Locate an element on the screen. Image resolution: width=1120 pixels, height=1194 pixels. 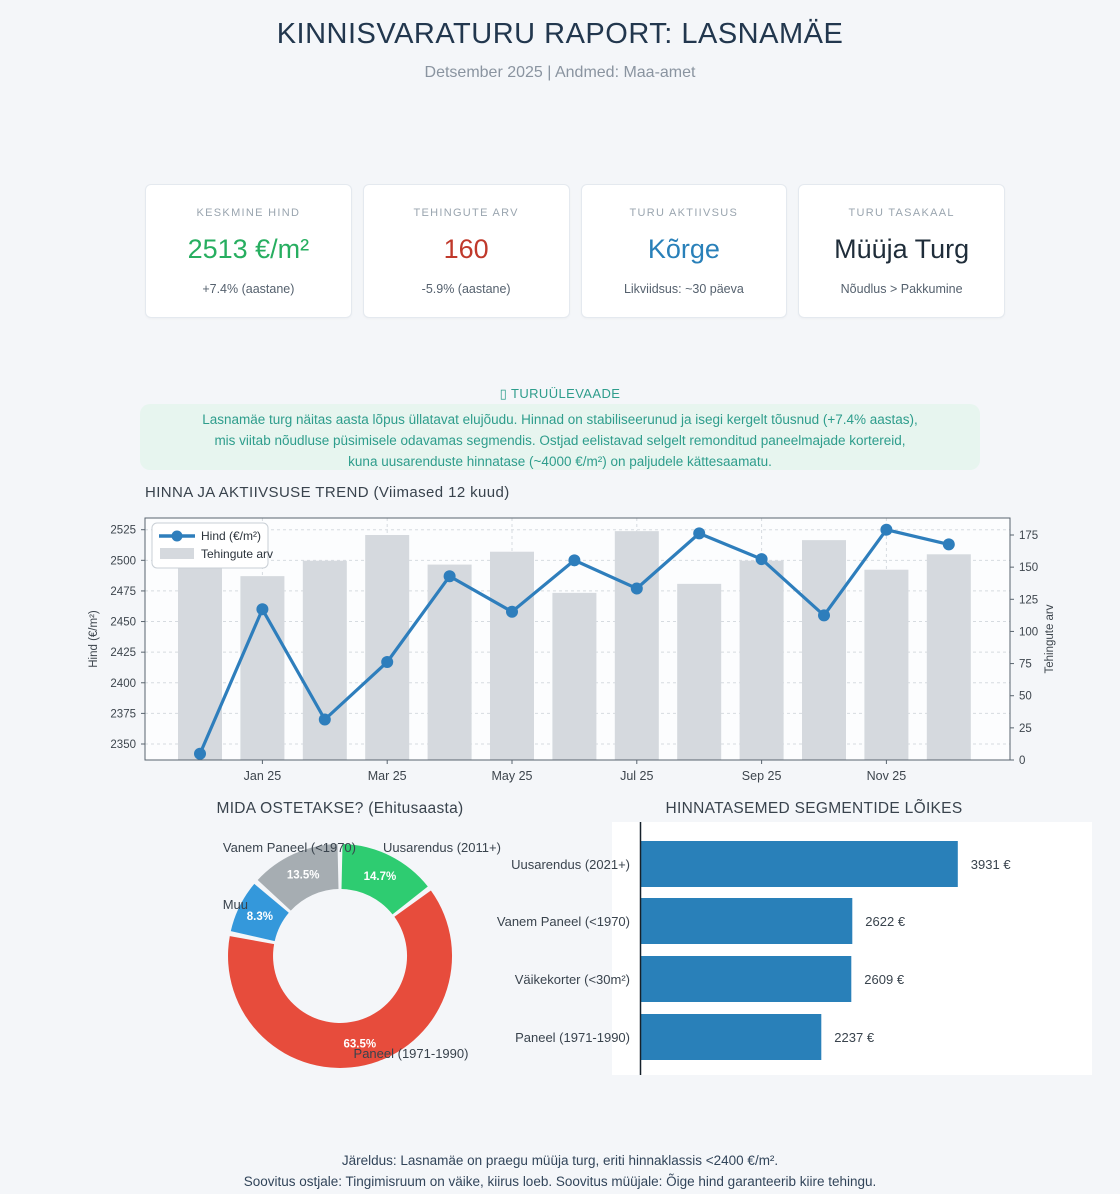
stat-card-transaction-count: TEHINGUTE ARV 160 -5.9% (aastane) is located at coordinates (466, 251).